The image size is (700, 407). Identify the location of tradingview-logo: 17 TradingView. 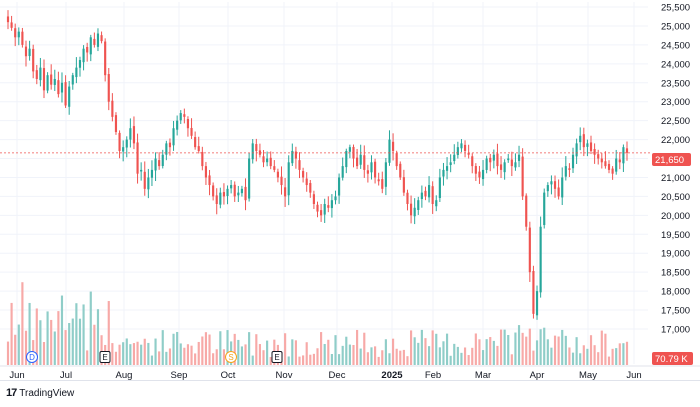
(40, 393).